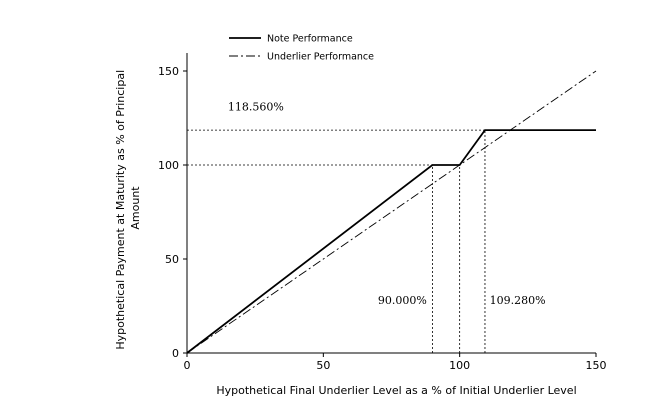  I want to click on legend-label: Note Performance, so click(310, 39).